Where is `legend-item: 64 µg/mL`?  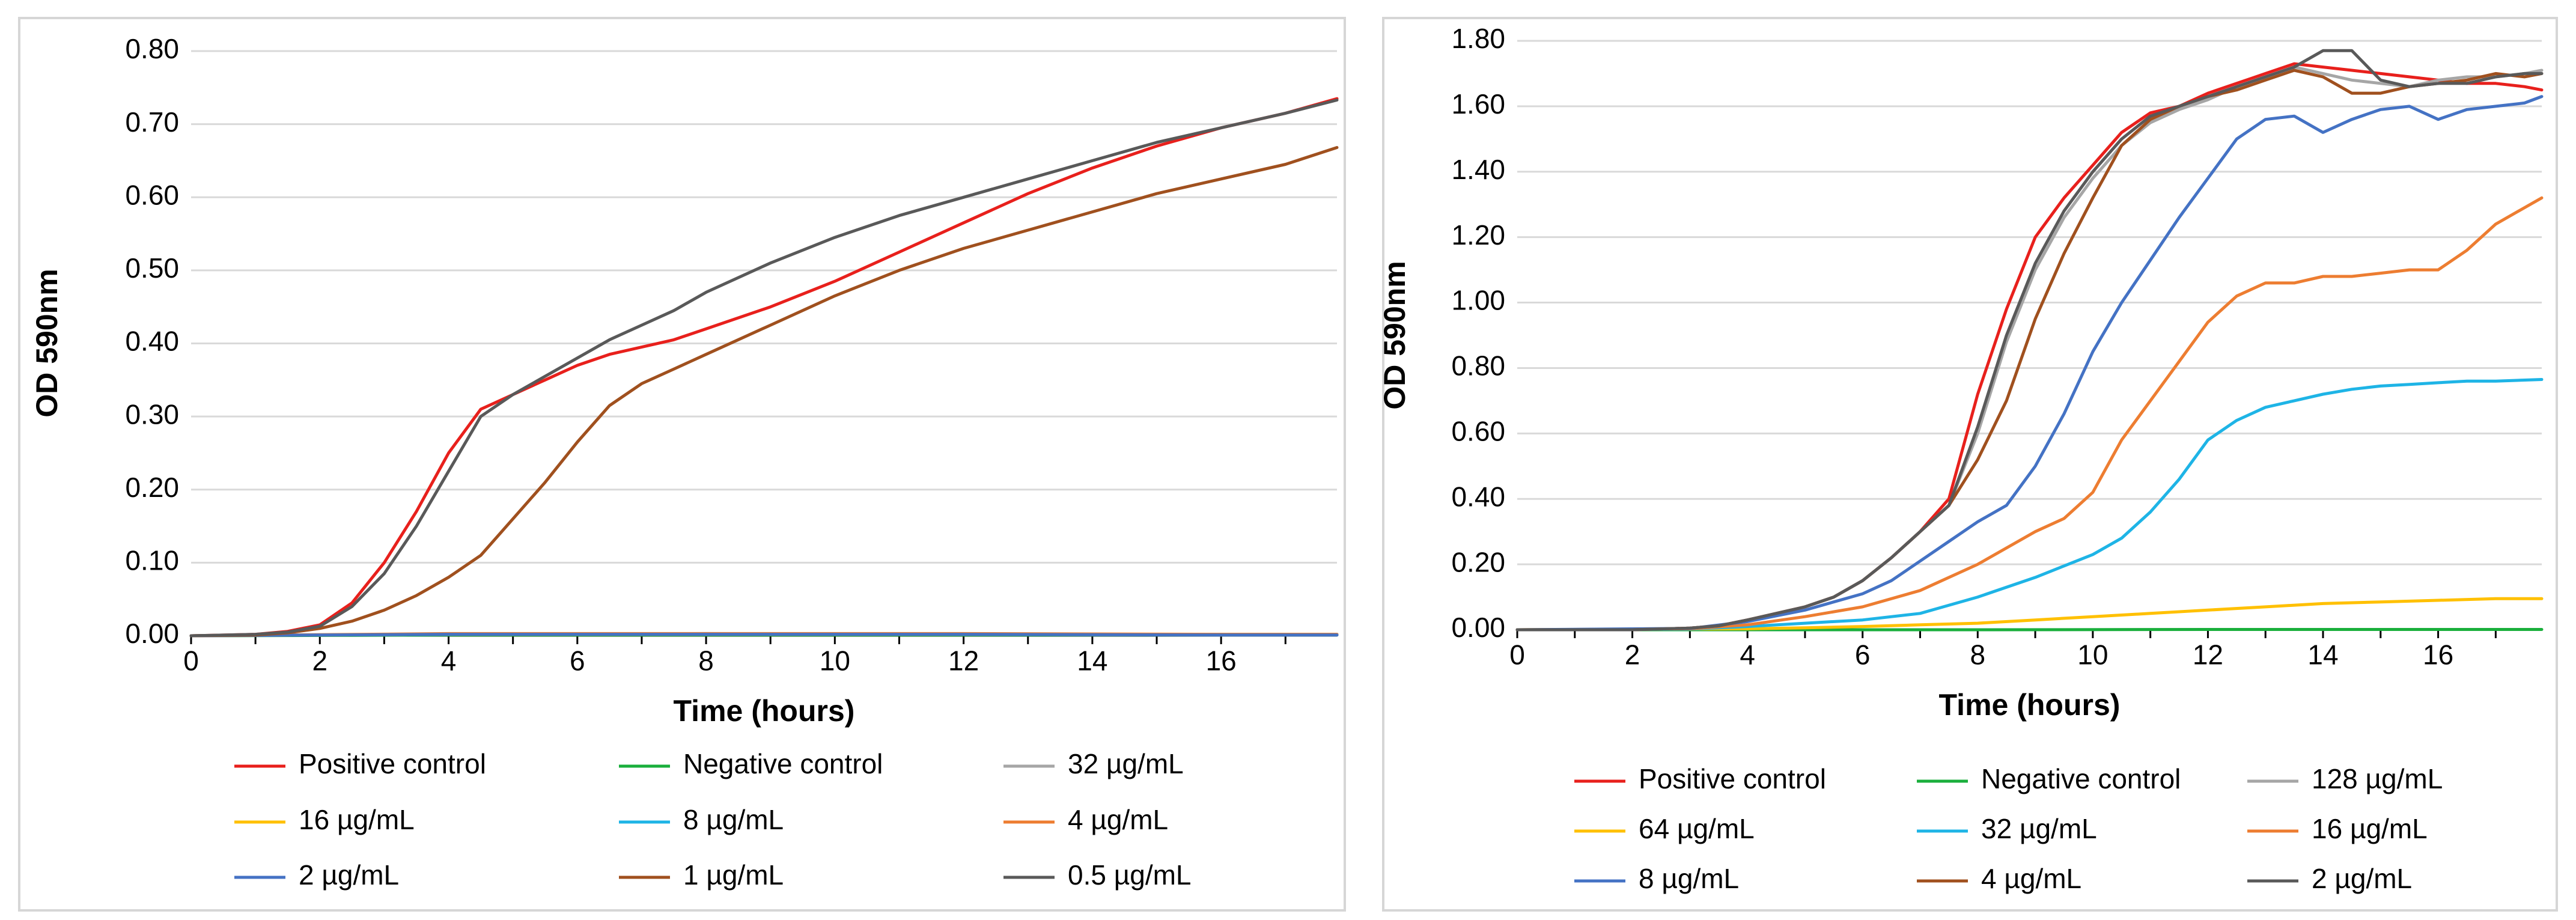 legend-item: 64 µg/mL is located at coordinates (1664, 828).